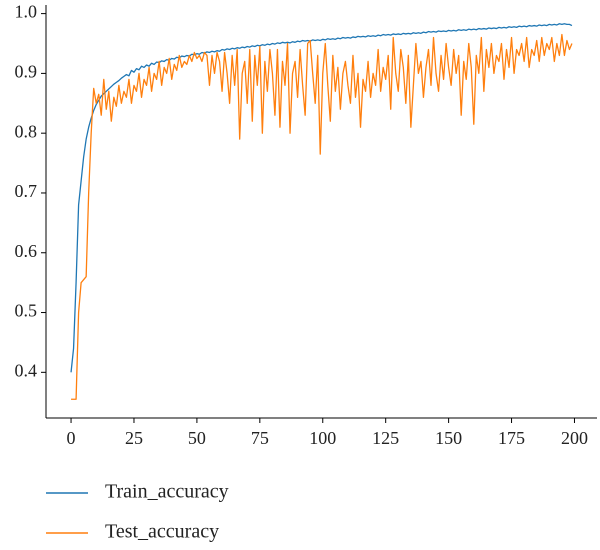 The height and width of the screenshot is (550, 600). I want to click on x-tick-label: 0, so click(71, 438).